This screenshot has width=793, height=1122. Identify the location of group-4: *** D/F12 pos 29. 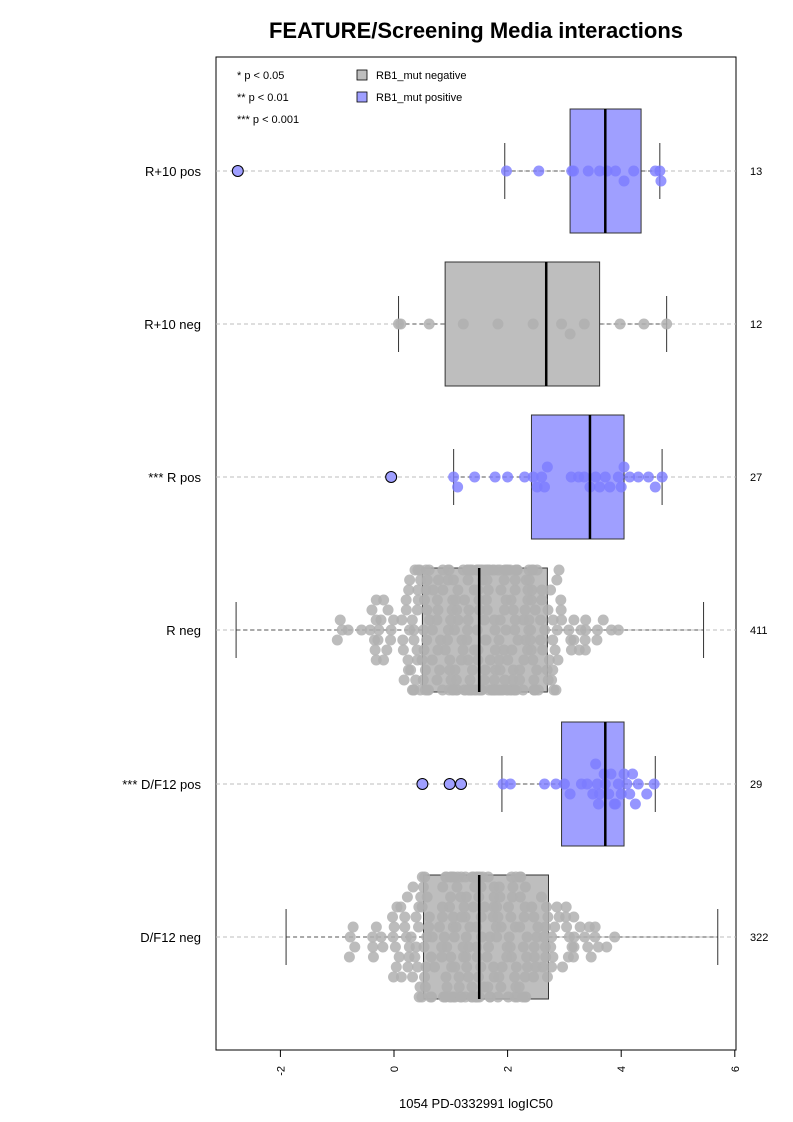
(442, 784).